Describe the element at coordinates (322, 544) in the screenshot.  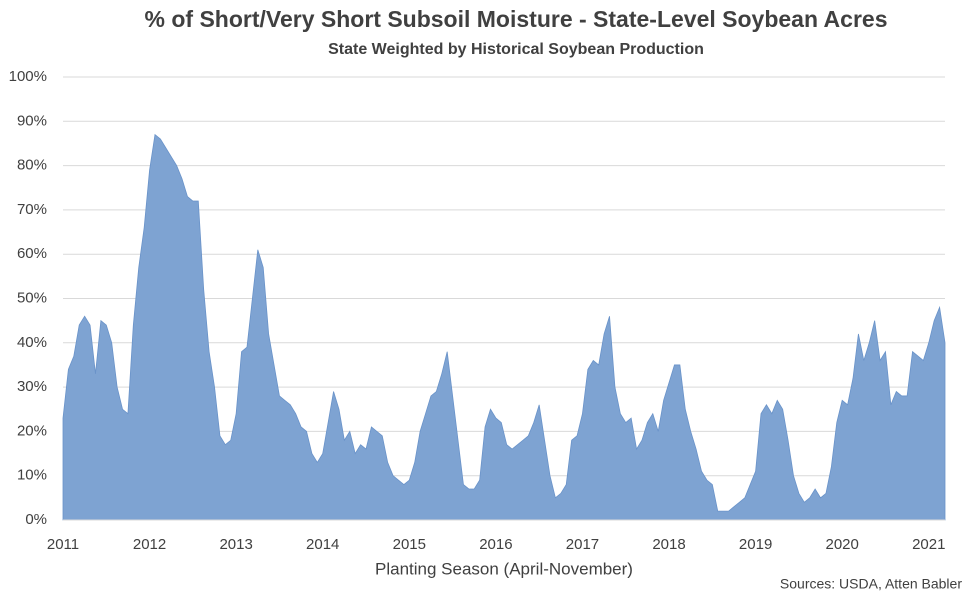
I see `x-tick-label: 2014` at that location.